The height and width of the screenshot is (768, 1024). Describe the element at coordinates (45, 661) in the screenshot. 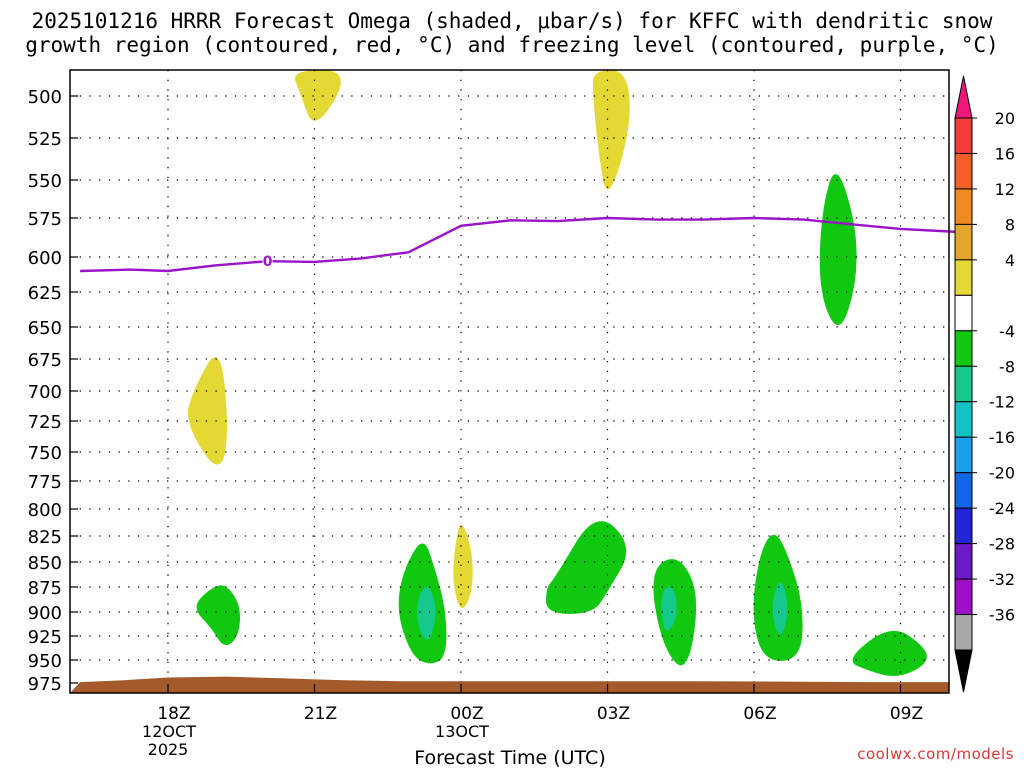

I see `y-tick-950: 950` at that location.